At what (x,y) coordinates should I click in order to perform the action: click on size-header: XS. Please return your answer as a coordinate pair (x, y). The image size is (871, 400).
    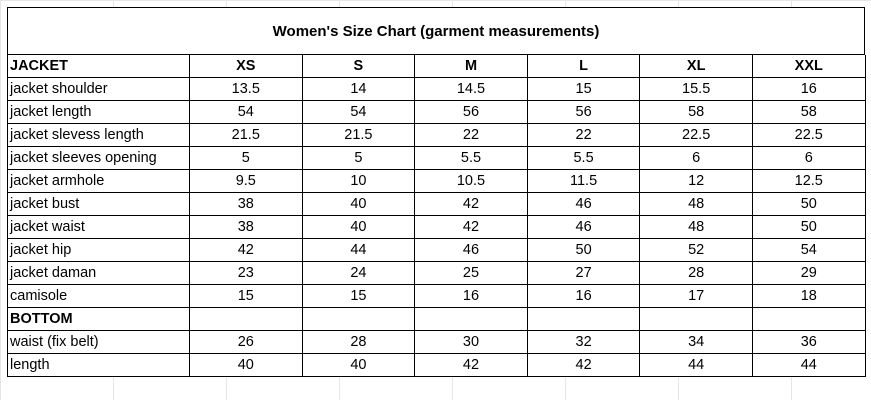
    Looking at the image, I should click on (246, 66).